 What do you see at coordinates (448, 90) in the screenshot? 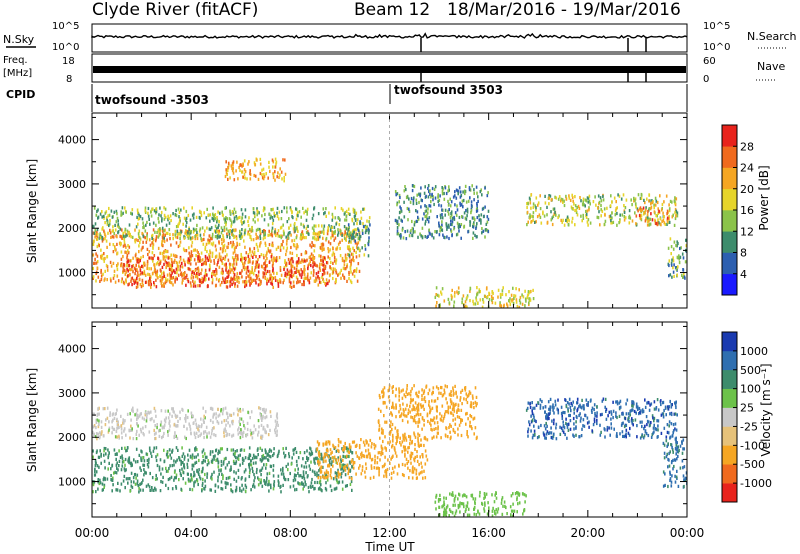
I see `cpid-segment-2: twofsound 3503` at bounding box center [448, 90].